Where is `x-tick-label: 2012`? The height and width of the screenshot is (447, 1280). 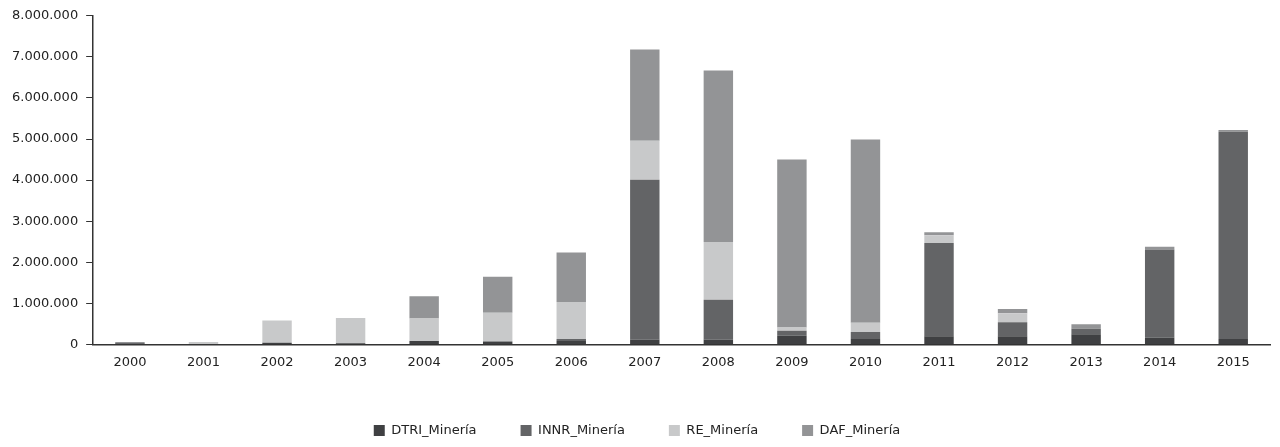
x-tick-label: 2012 is located at coordinates (1013, 361).